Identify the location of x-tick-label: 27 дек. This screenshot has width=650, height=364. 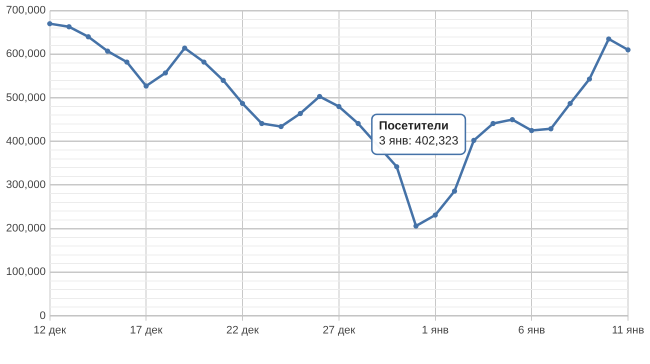
(339, 330).